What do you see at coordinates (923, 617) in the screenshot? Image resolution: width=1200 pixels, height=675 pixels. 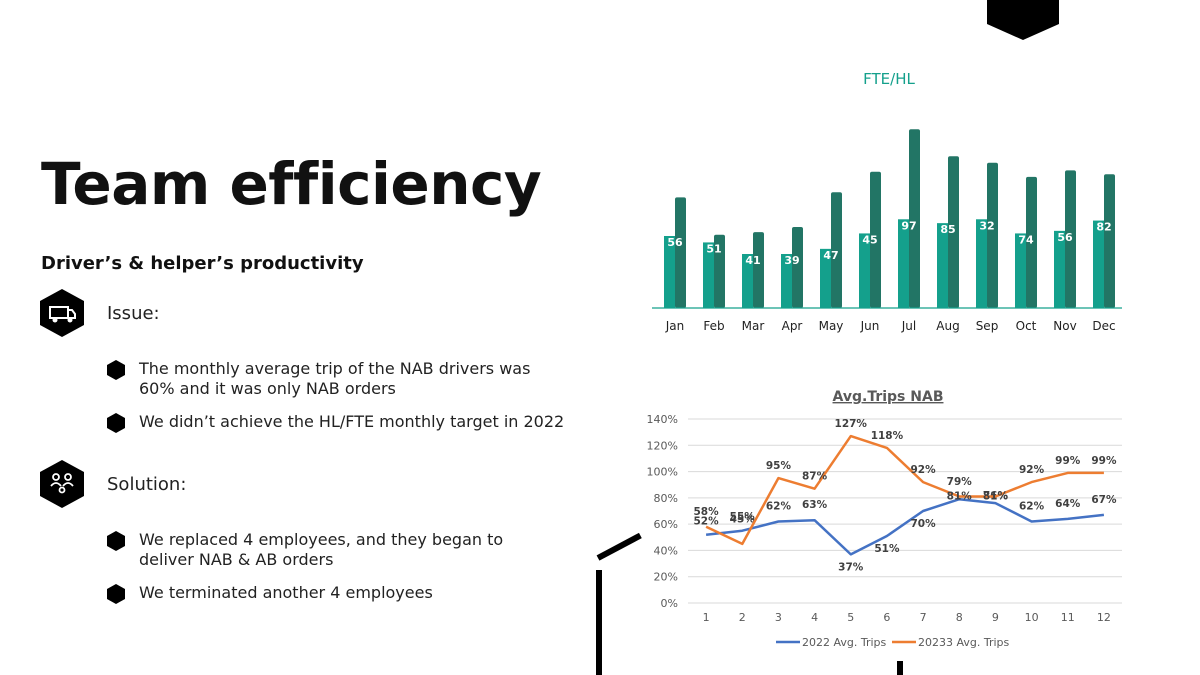 I see `x-tick-label: 7` at bounding box center [923, 617].